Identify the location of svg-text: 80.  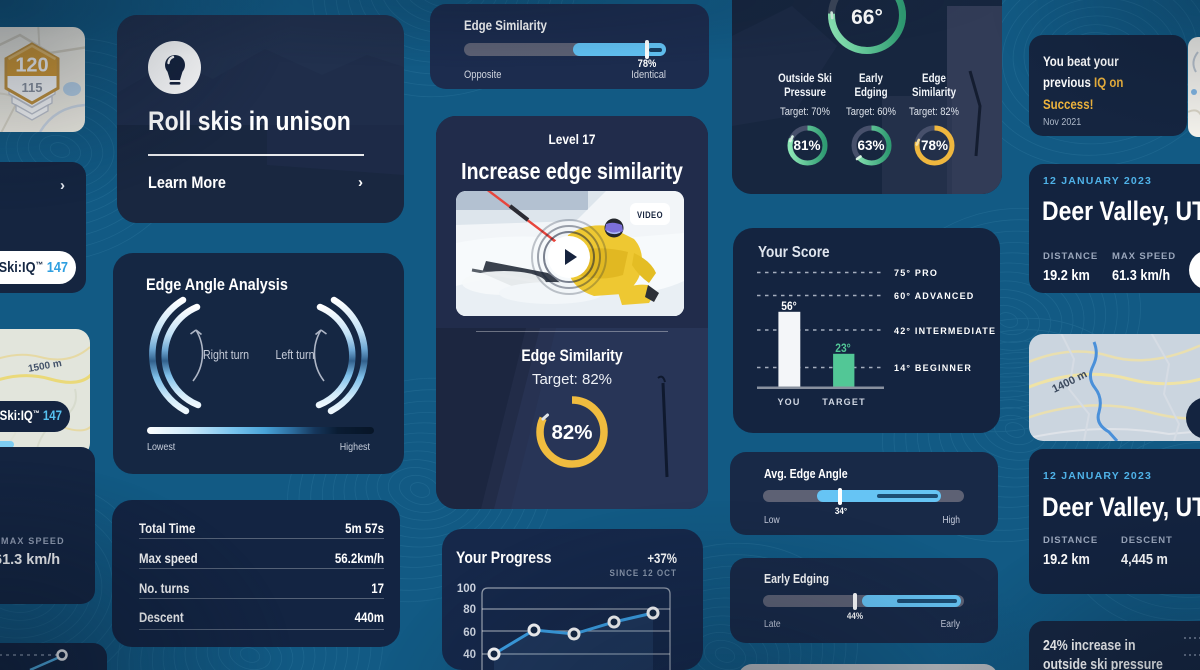
(469, 610).